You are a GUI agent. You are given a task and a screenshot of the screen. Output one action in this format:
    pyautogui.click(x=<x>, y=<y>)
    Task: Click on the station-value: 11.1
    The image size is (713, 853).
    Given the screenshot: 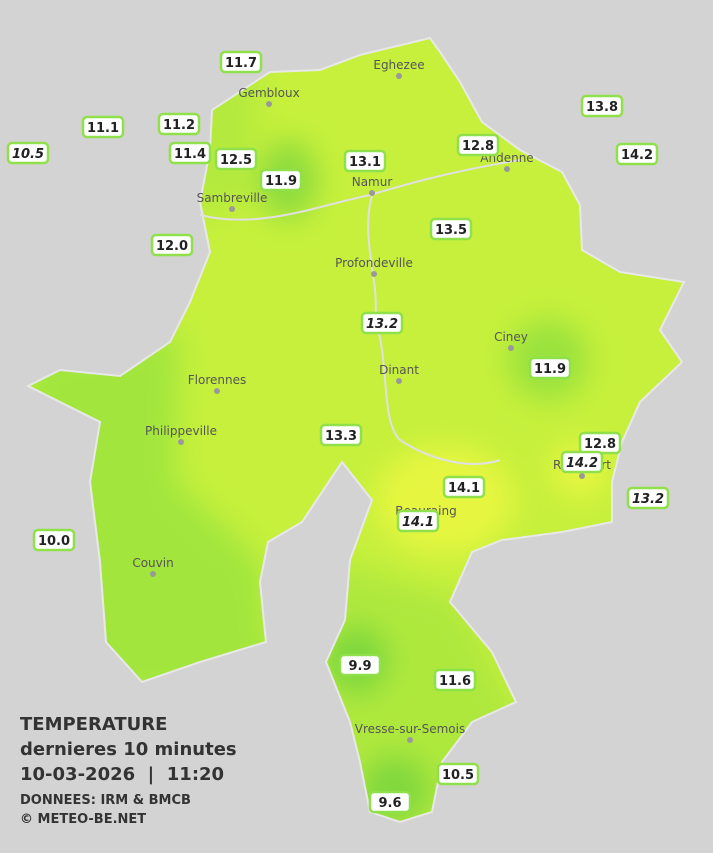 What is the action you would take?
    pyautogui.click(x=103, y=128)
    